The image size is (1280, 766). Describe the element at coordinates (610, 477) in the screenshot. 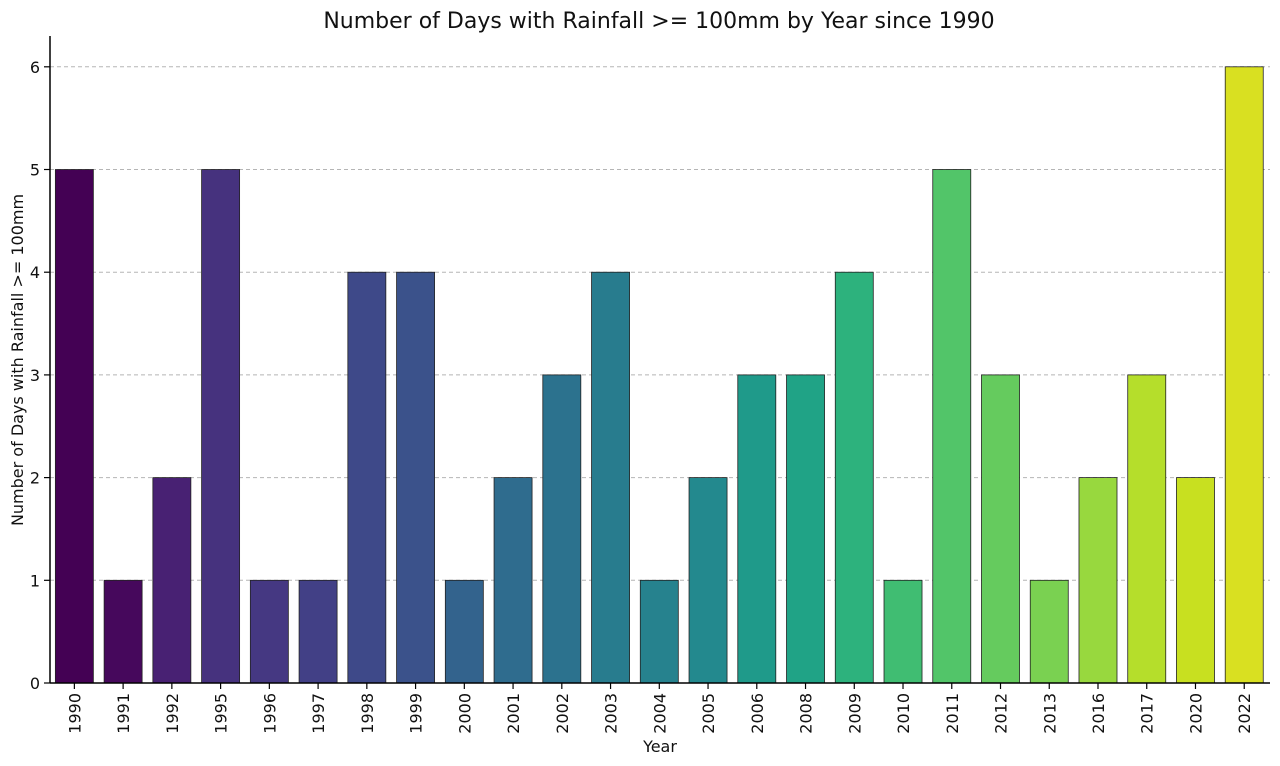

I see `bar-2003` at that location.